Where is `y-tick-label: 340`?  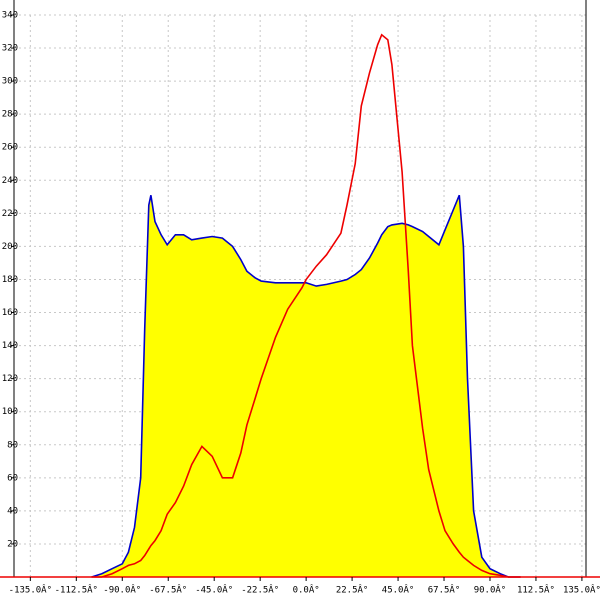
y-tick-label: 340 is located at coordinates (10, 16).